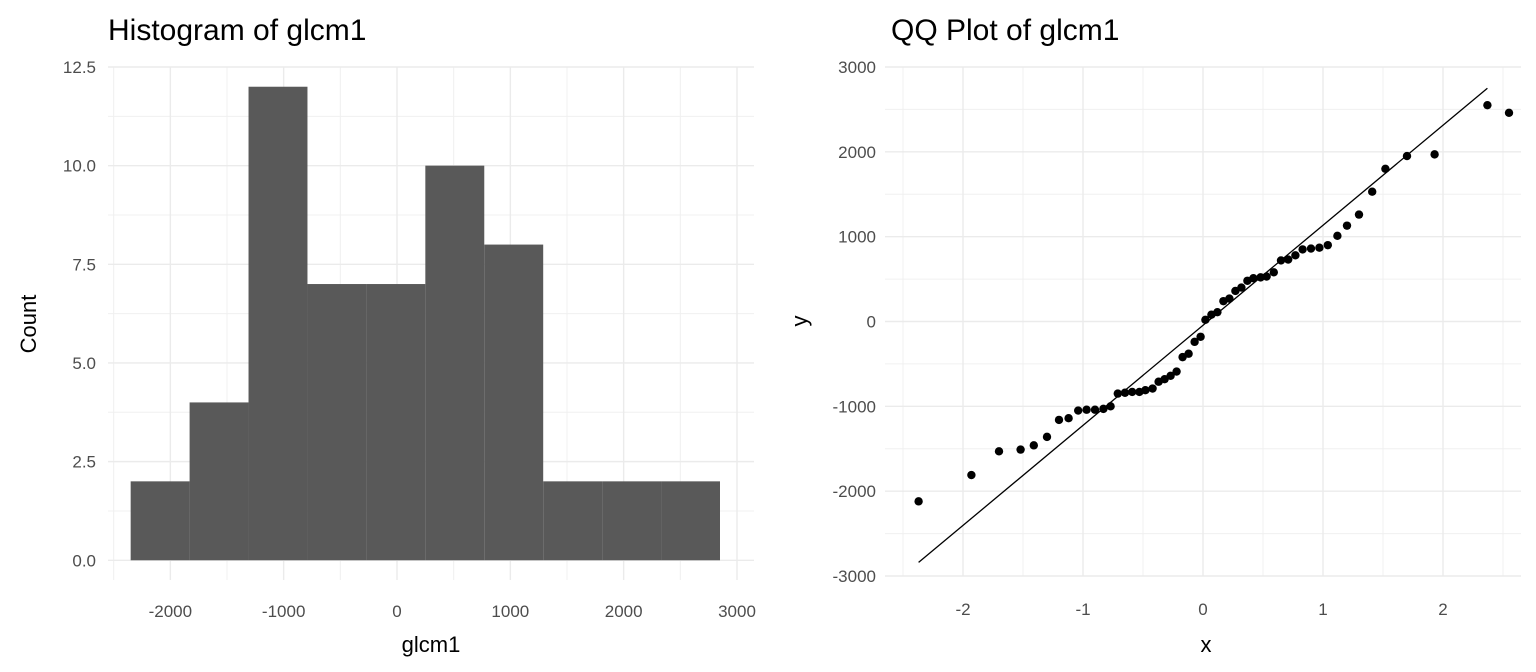 Image resolution: width=1536 pixels, height=672 pixels. Describe the element at coordinates (84, 462) in the screenshot. I see `histogram-y-tick-label: 2.5` at that location.